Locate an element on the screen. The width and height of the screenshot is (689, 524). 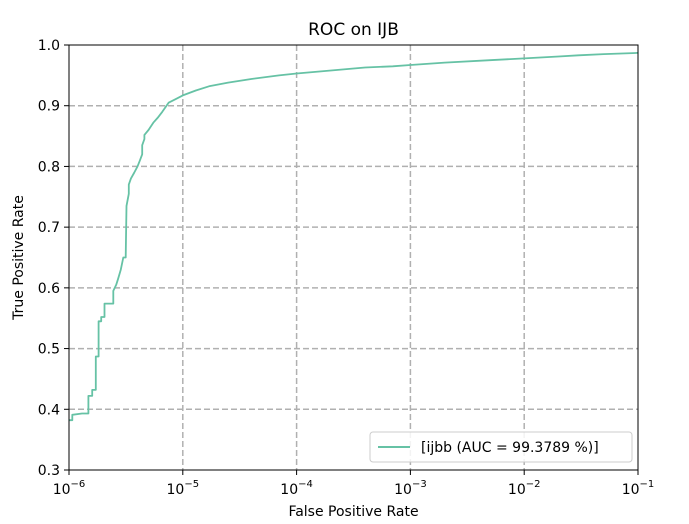
x-tick-label: 10⁻⁶ is located at coordinates (69, 488).